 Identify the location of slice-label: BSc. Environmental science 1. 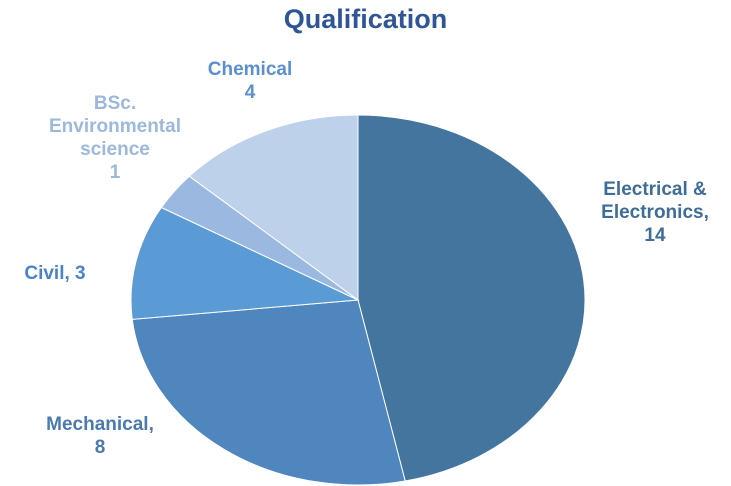
(115, 138).